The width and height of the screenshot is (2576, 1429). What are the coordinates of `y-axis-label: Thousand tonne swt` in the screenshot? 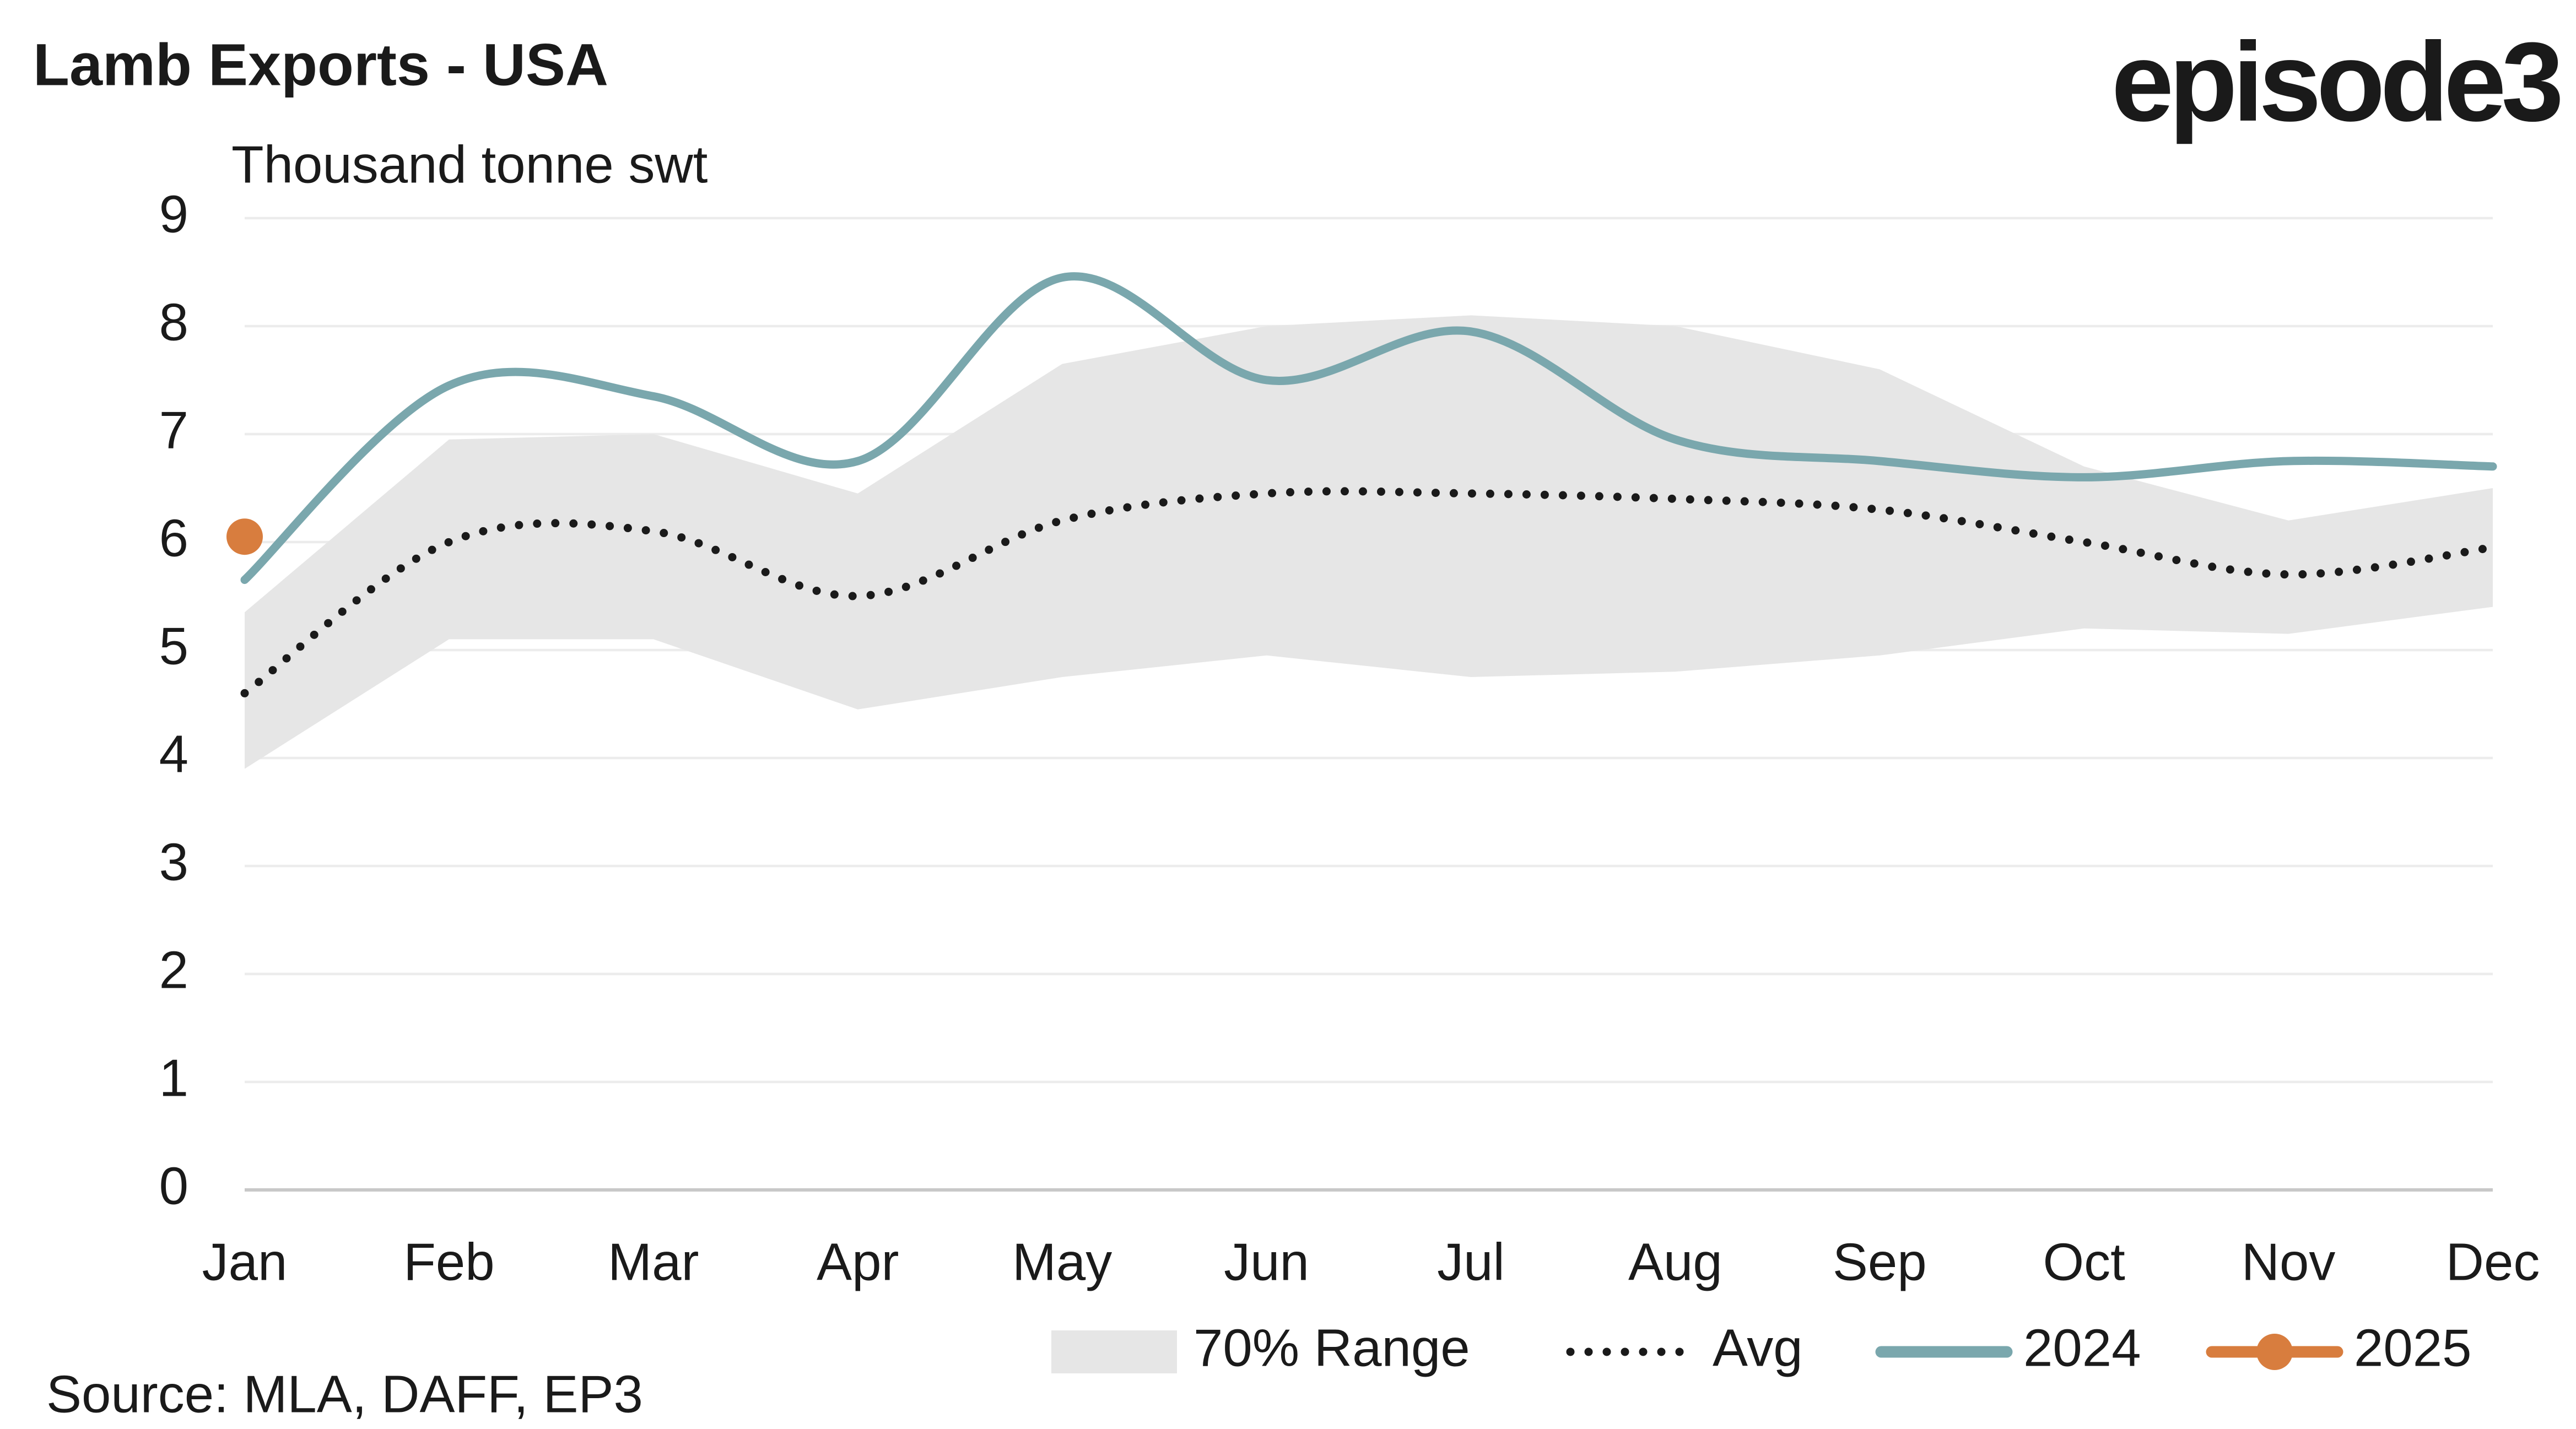 It's located at (469, 164).